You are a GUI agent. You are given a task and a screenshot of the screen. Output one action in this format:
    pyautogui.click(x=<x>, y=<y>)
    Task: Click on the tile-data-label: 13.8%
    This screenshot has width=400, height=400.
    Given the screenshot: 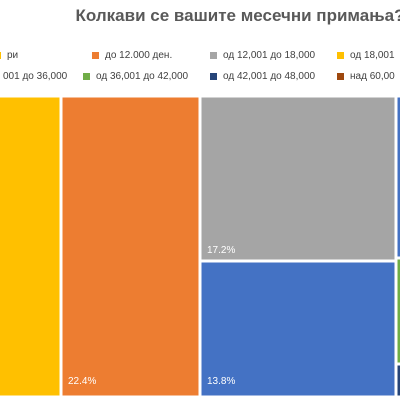 What is the action you would take?
    pyautogui.click(x=221, y=381)
    